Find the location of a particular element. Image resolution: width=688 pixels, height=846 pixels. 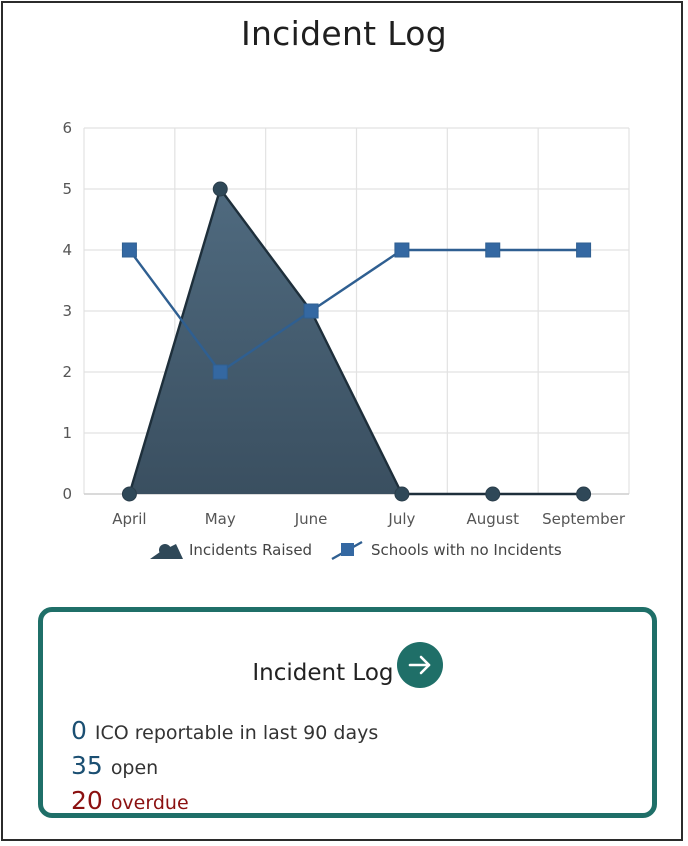

card-header: Incident Log is located at coordinates (347, 669).